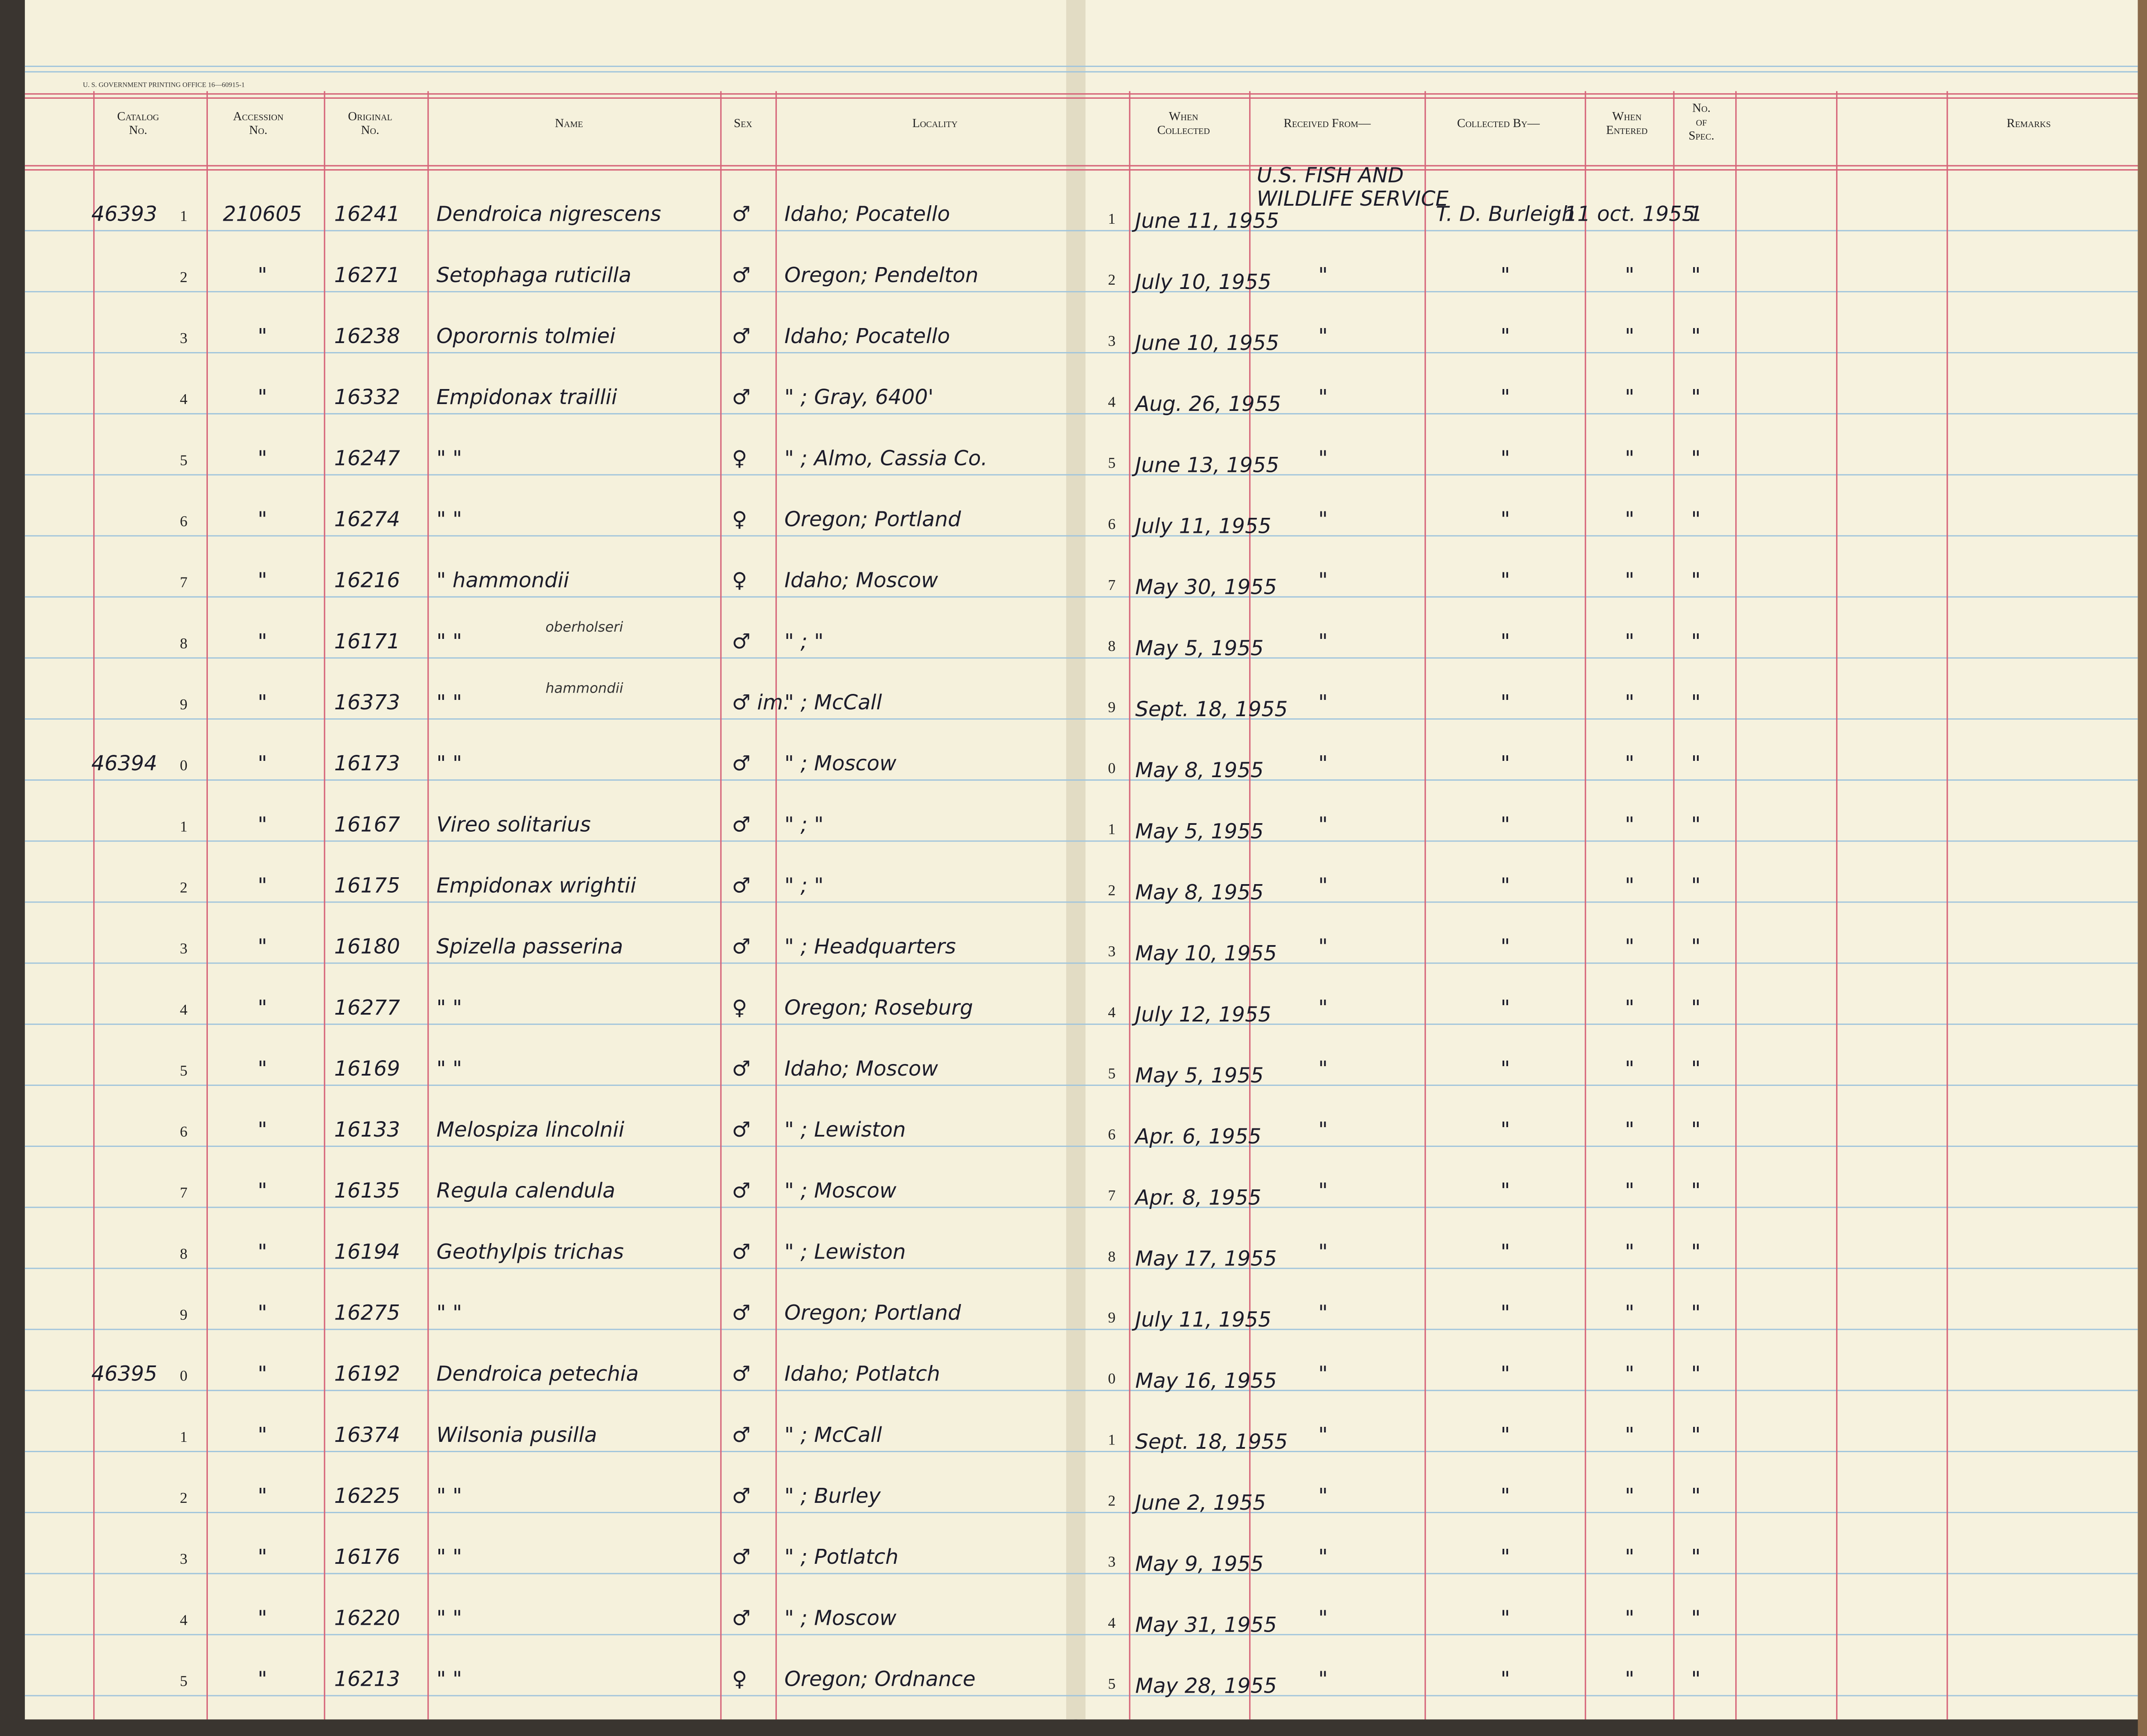 This screenshot has width=2147, height=1736. I want to click on row-digit: 3, so click(184, 1558).